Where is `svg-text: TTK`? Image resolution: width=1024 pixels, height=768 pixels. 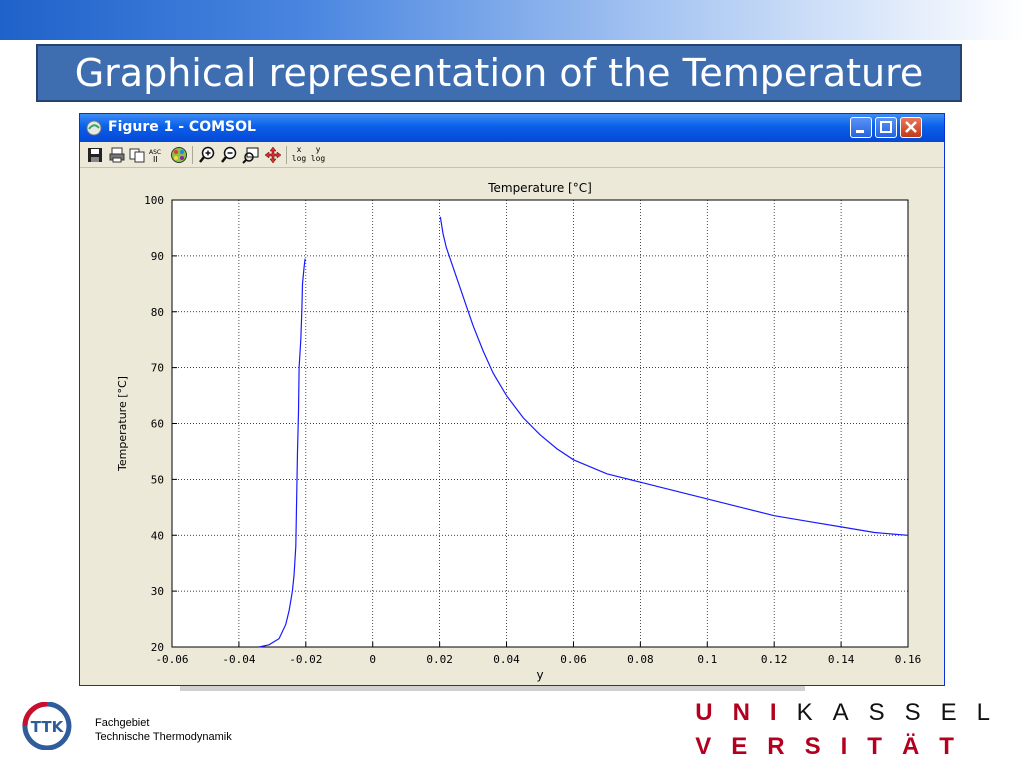
svg-text: TTK is located at coordinates (48, 727).